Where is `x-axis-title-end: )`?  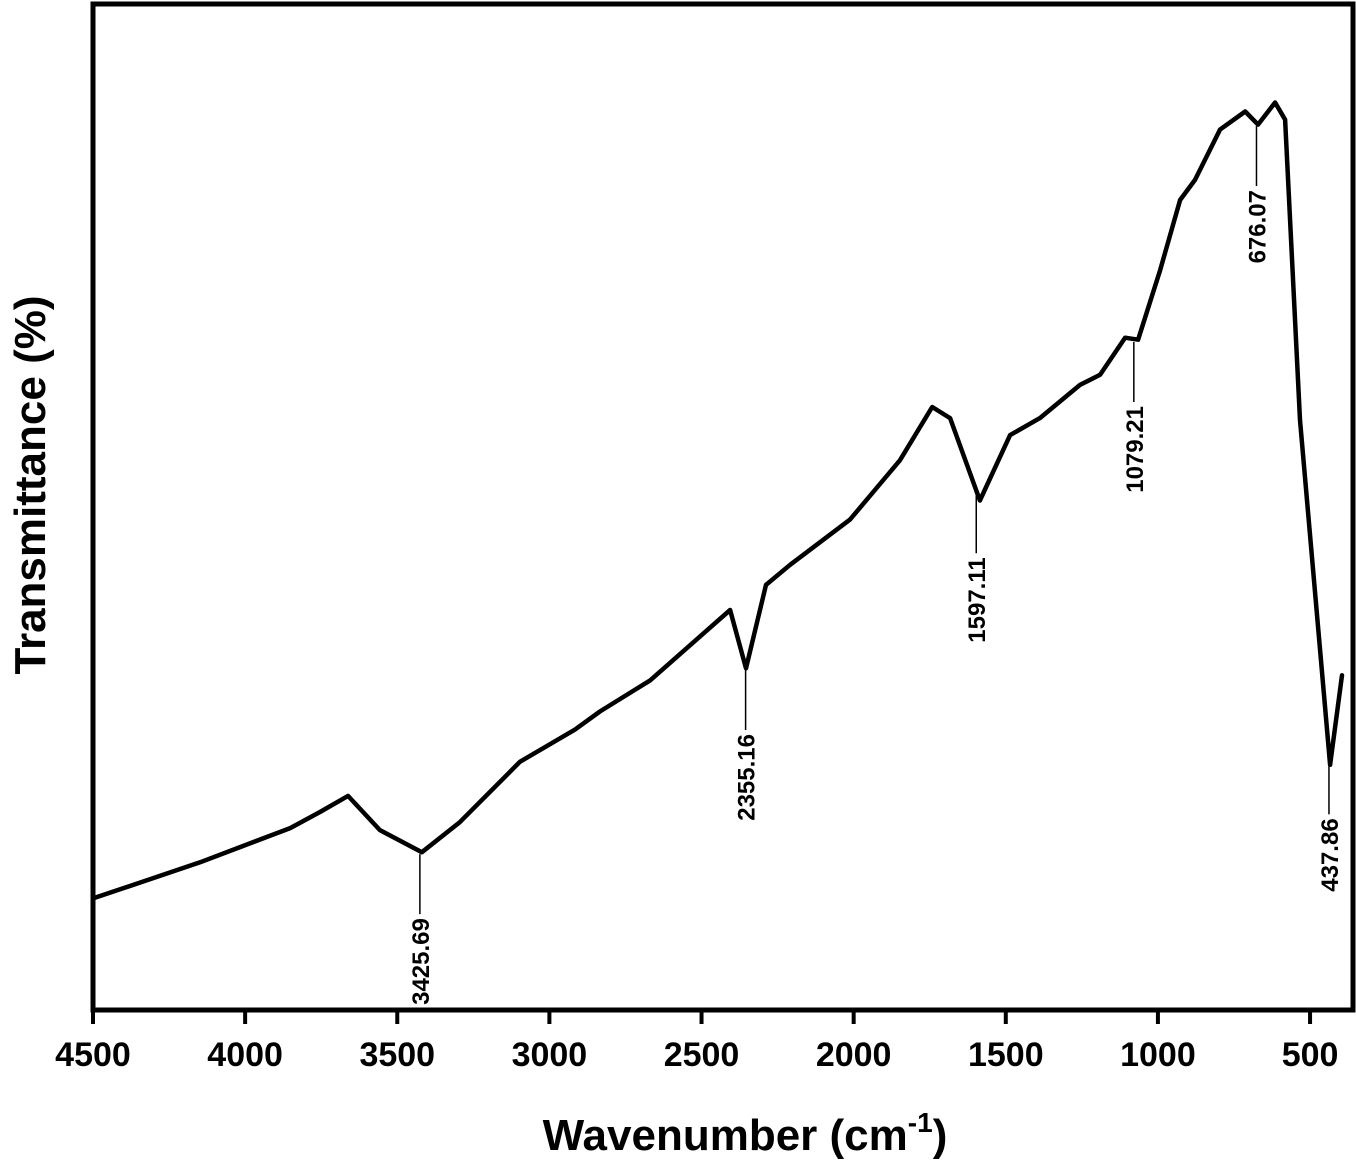 x-axis-title-end: ) is located at coordinates (940, 1135).